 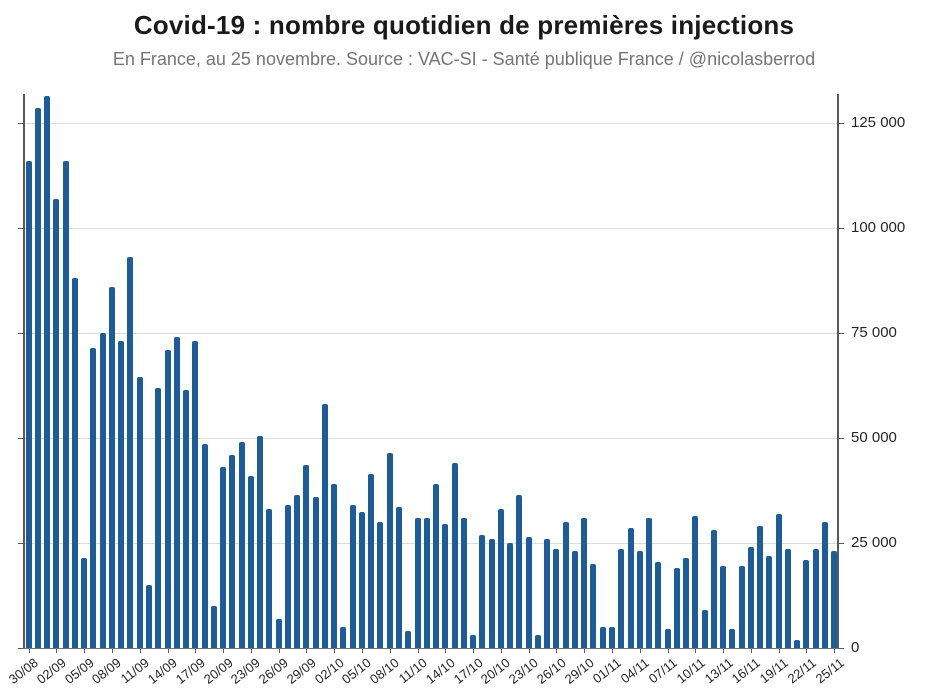 I want to click on x-axis-tick-label: 20/10, so click(x=496, y=671).